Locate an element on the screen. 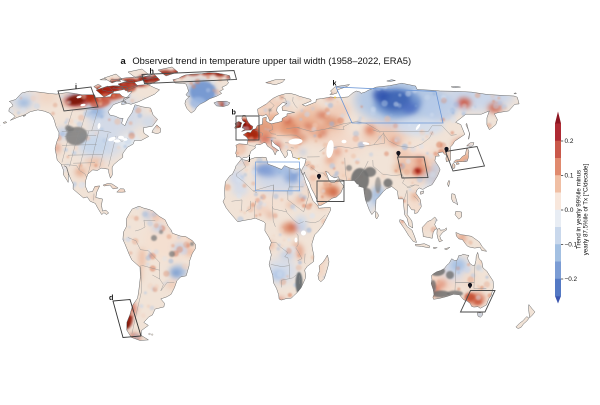  svg-text: 0.2 is located at coordinates (569, 141).